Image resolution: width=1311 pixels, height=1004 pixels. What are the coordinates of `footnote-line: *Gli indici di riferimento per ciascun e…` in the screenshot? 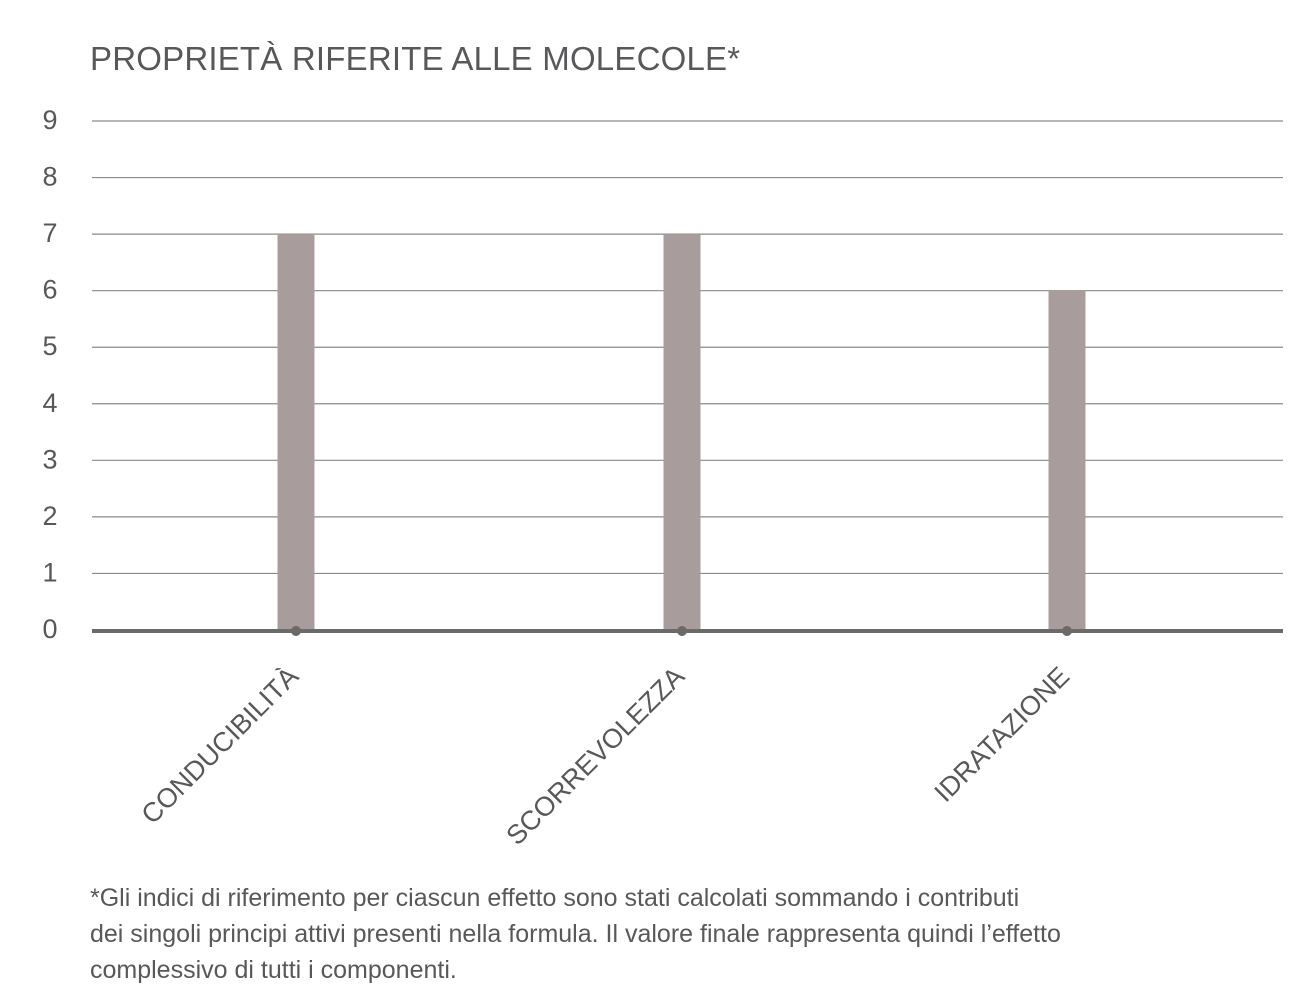 It's located at (555, 898).